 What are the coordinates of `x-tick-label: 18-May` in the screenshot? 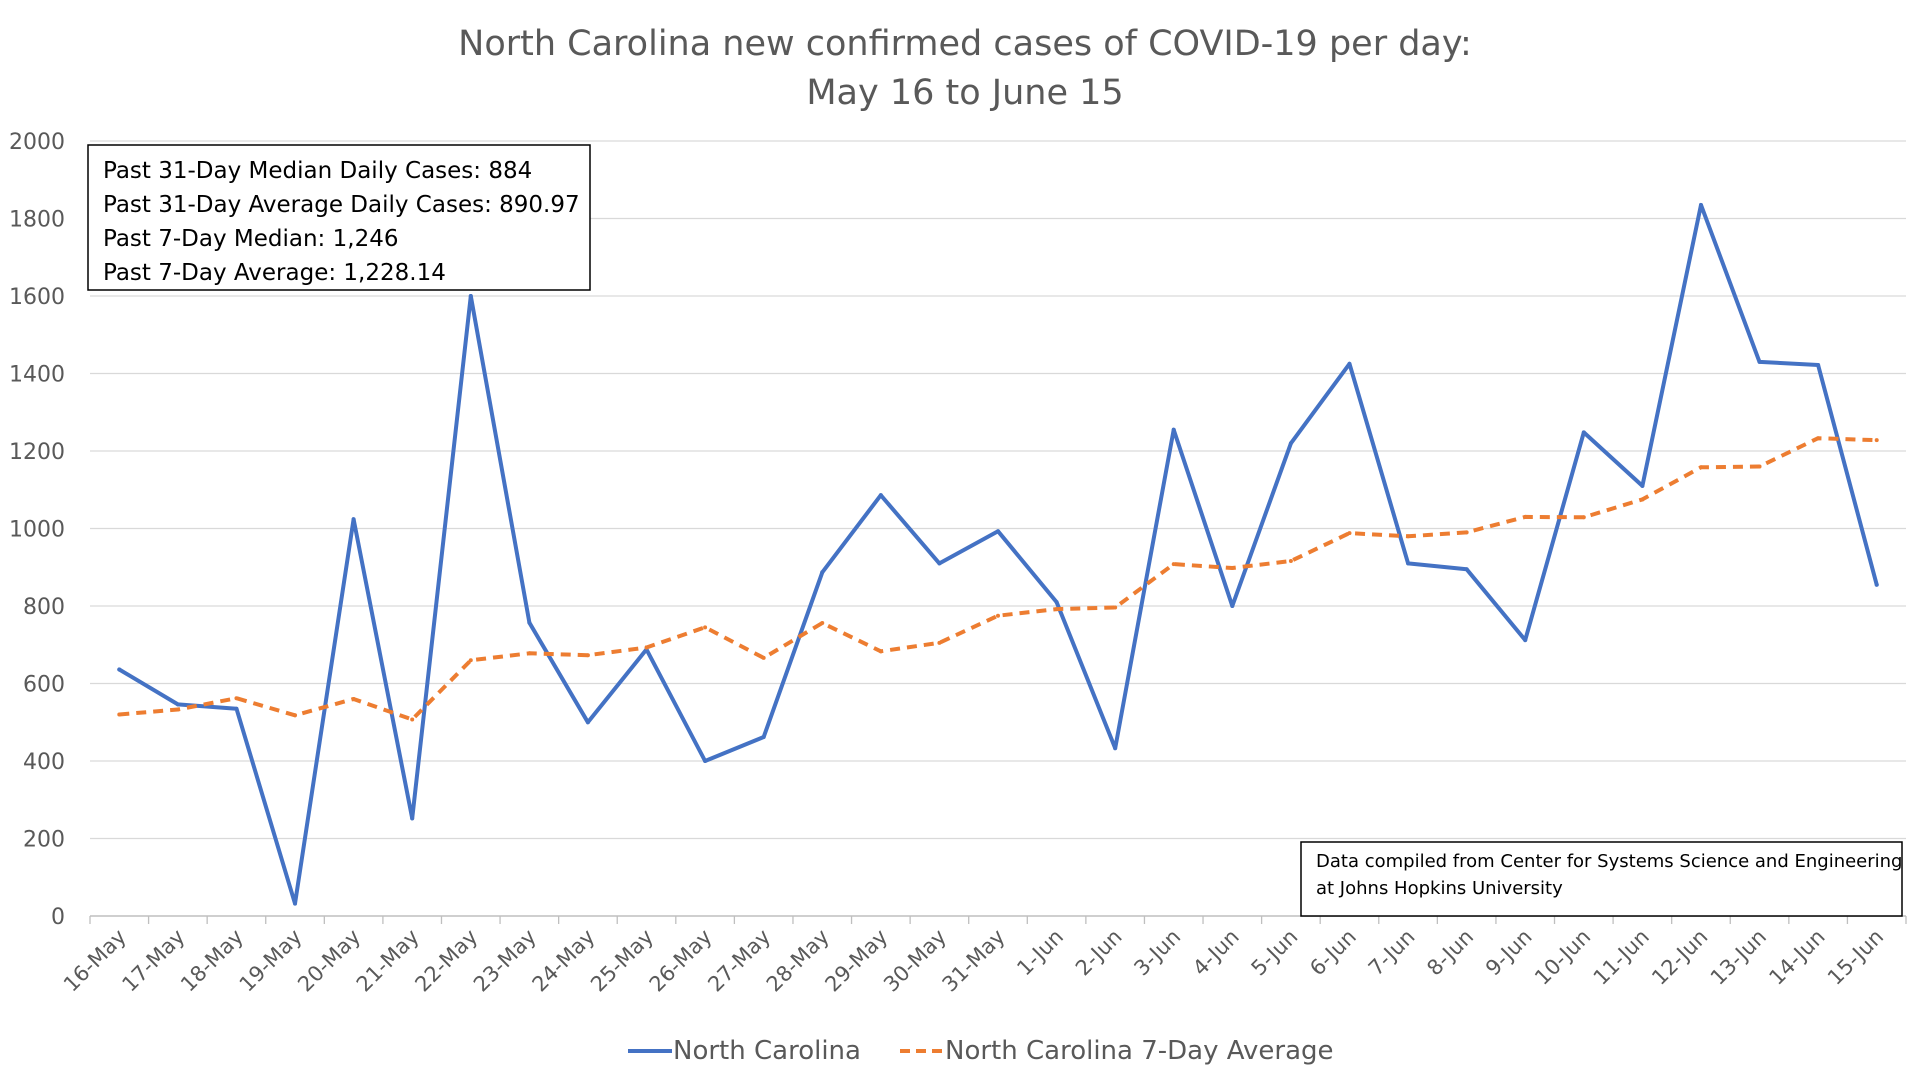 It's located at (212, 961).